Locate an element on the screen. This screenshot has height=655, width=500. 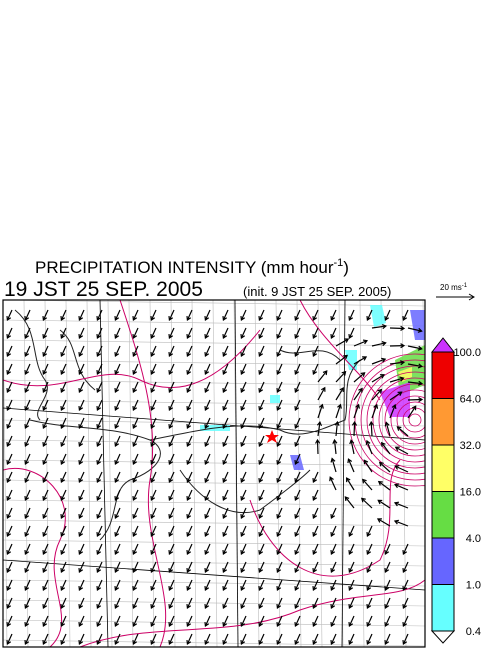
colorbar-cap-bottom is located at coordinates (443, 637).